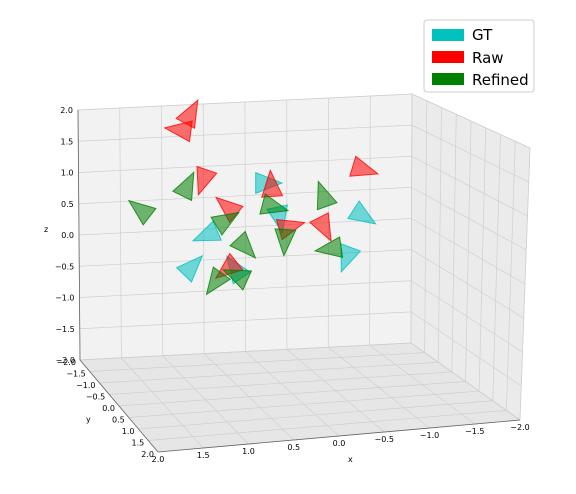 The image size is (576, 494). I want to click on y-tick-label: 0.0, so click(108, 408).